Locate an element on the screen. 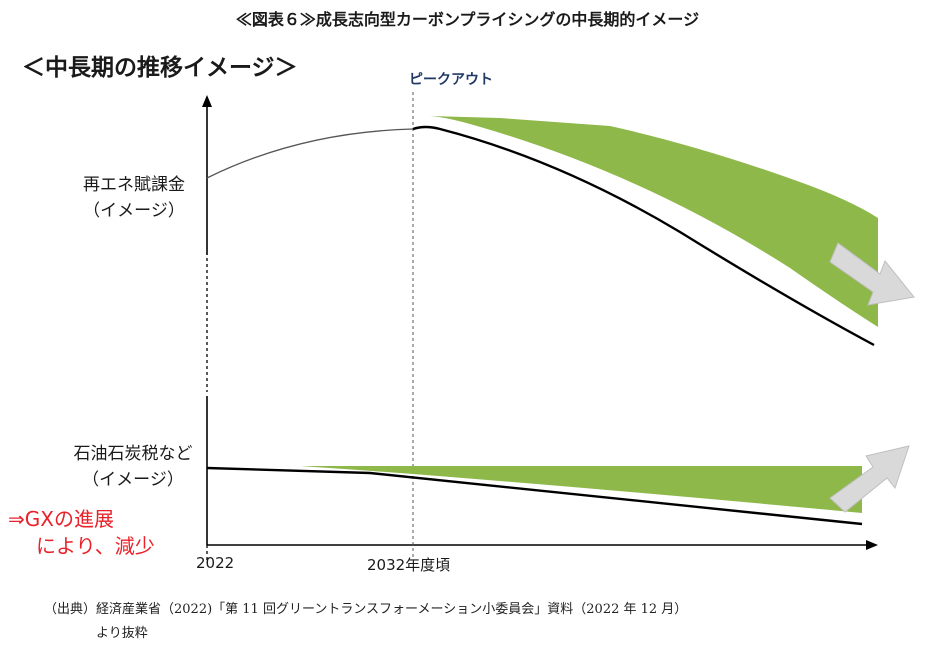 Image resolution: width=935 pixels, height=647 pixels. lower-panel-label: 石油石炭税など （イメージ） is located at coordinates (133, 467).